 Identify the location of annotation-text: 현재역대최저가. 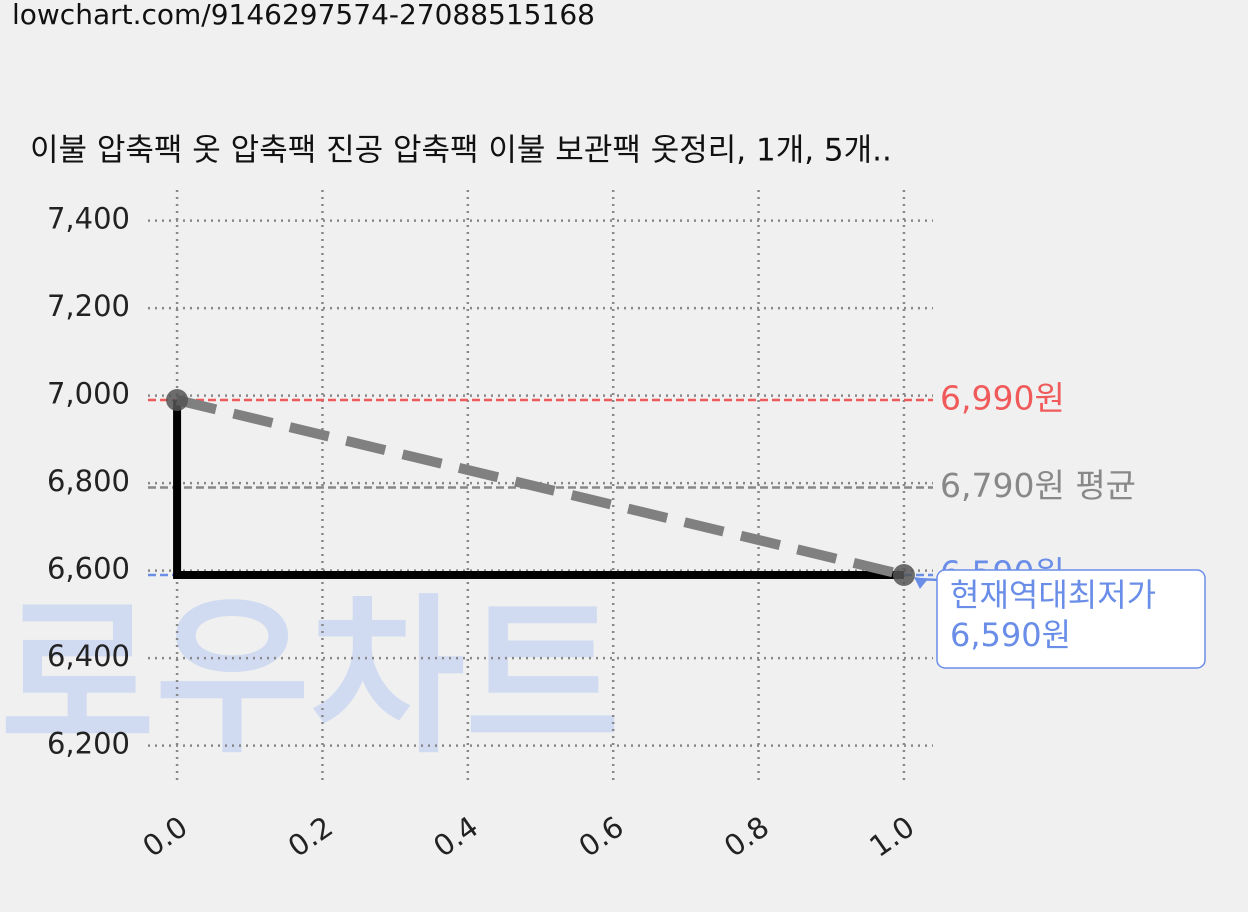
(1053, 595).